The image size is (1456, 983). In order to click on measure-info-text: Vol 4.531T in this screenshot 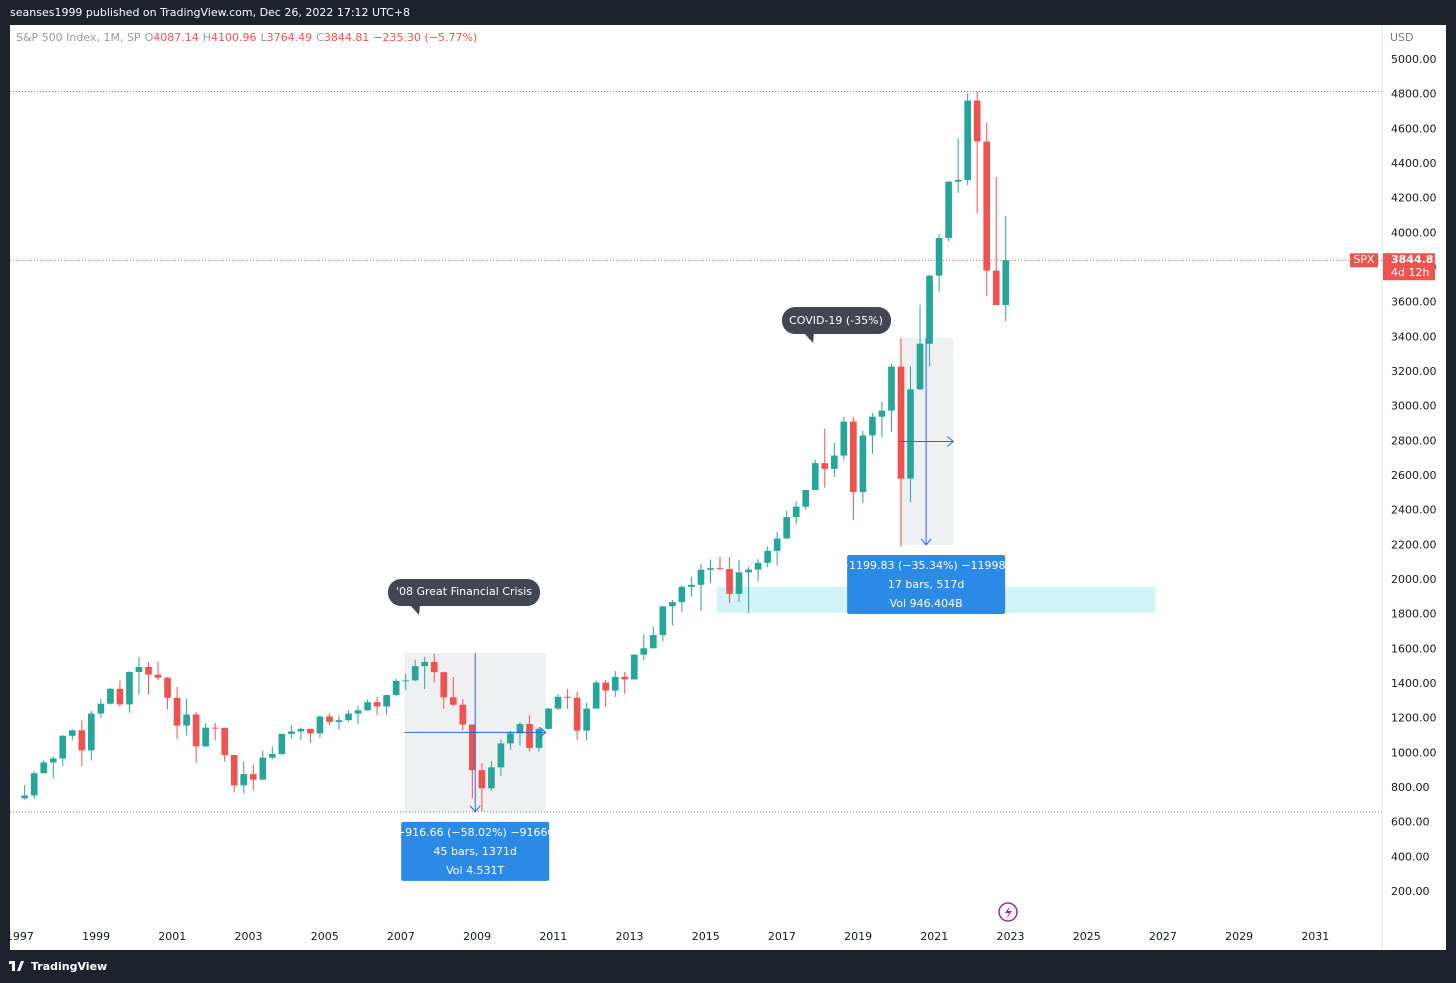, I will do `click(475, 870)`.